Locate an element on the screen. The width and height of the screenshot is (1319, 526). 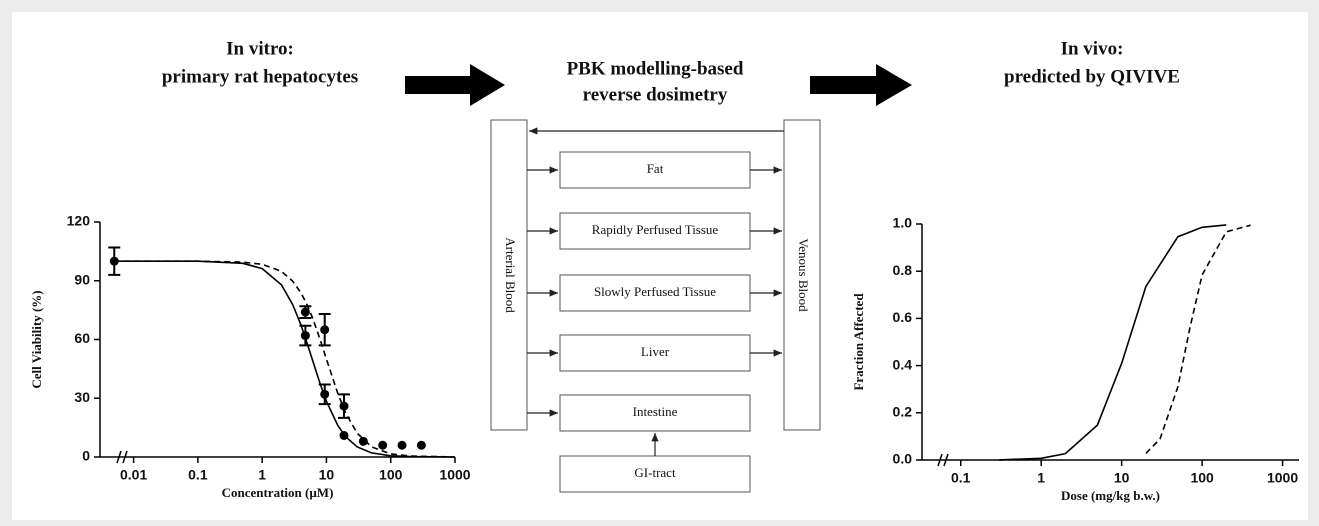
heading: PBK modelling-based is located at coordinates (655, 68).